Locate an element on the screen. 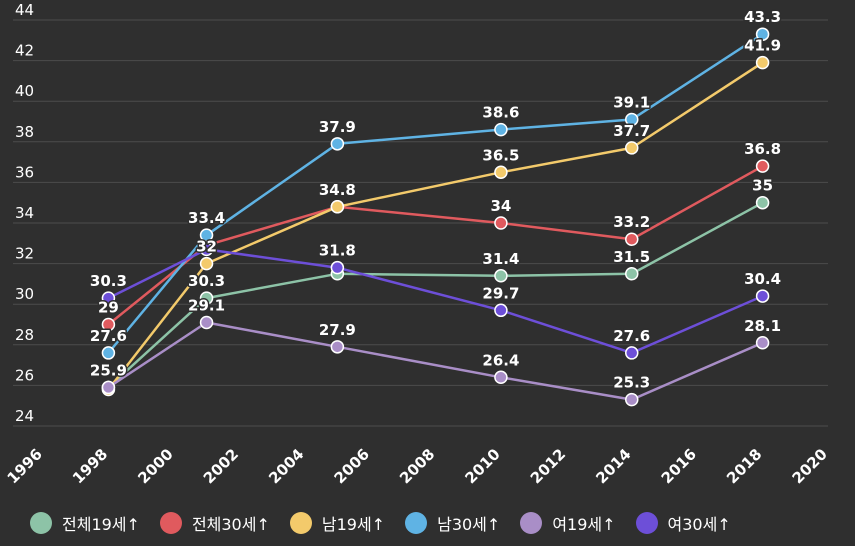  y-tick-label: 40 is located at coordinates (24, 91).